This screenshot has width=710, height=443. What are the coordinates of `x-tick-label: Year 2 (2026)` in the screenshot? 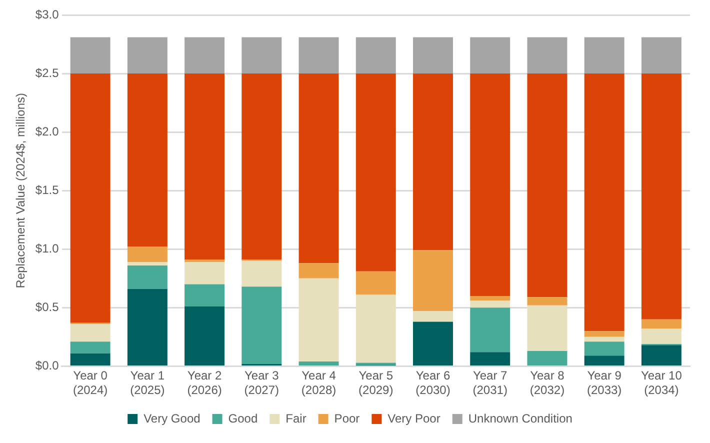 It's located at (204, 383).